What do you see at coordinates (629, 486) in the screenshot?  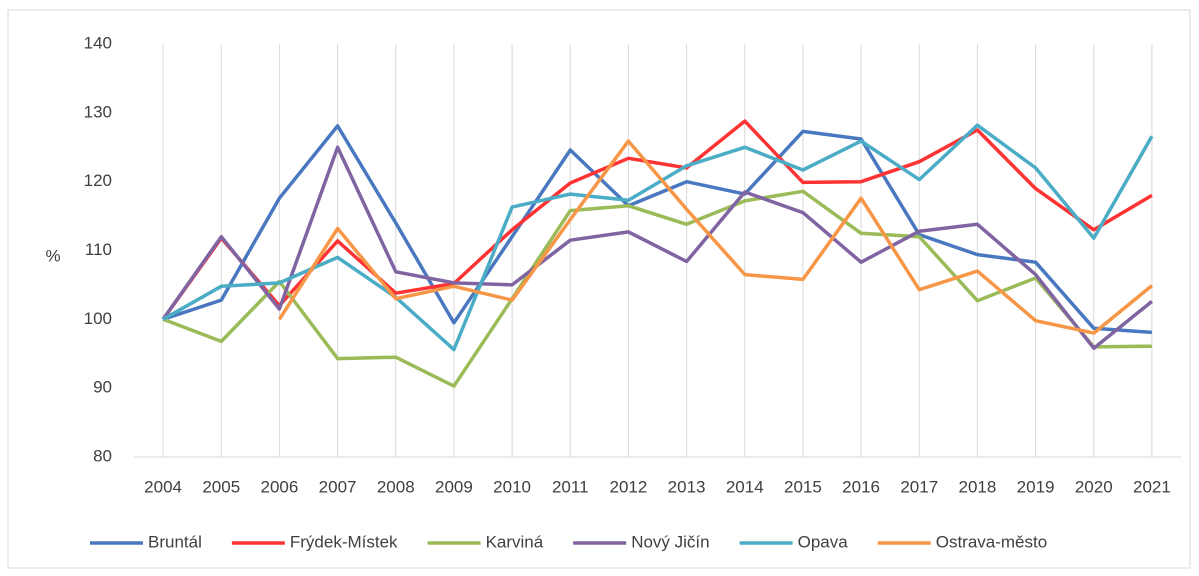 I see `x-tick-label: 2012` at bounding box center [629, 486].